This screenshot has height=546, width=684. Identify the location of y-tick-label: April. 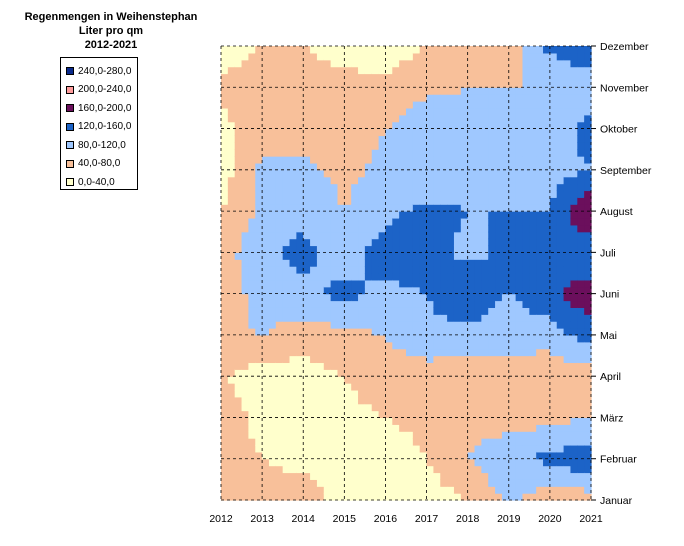
(610, 377).